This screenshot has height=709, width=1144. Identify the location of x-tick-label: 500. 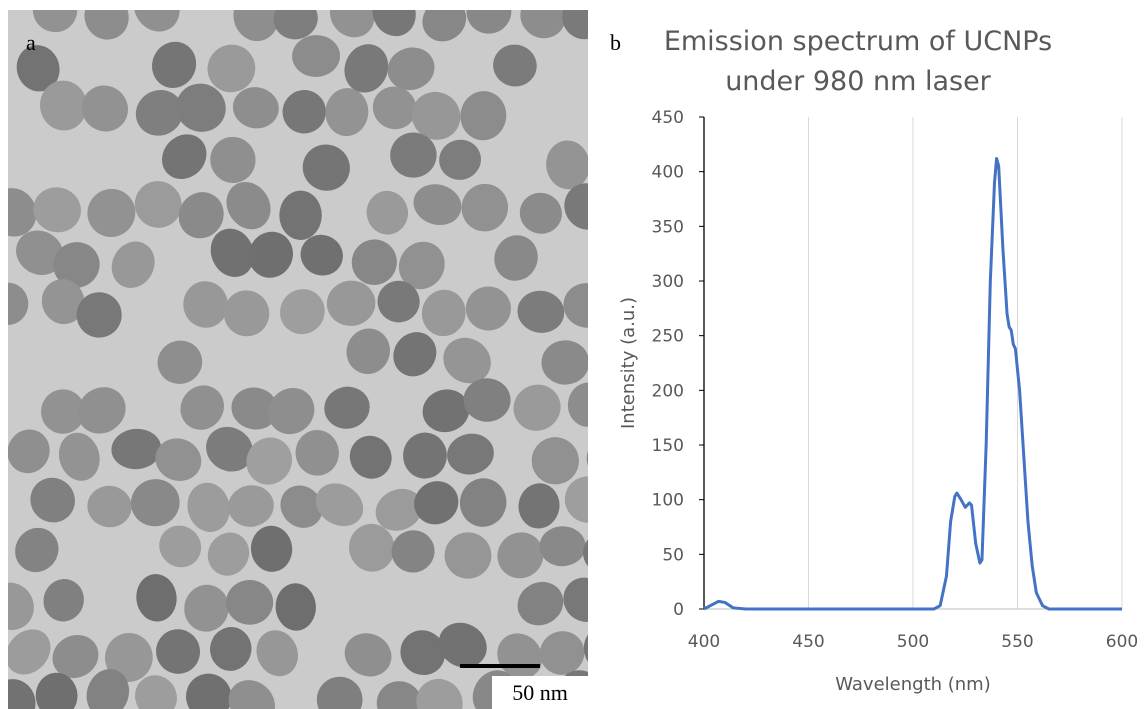
(913, 642).